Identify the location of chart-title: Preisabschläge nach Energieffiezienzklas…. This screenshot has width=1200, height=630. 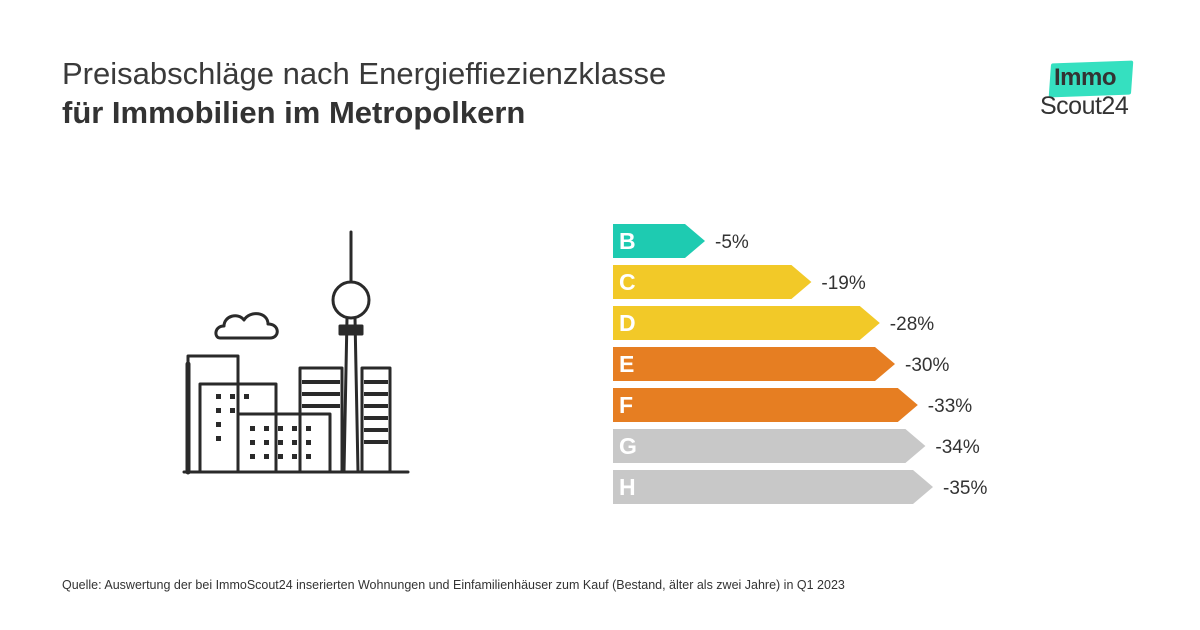
(364, 93).